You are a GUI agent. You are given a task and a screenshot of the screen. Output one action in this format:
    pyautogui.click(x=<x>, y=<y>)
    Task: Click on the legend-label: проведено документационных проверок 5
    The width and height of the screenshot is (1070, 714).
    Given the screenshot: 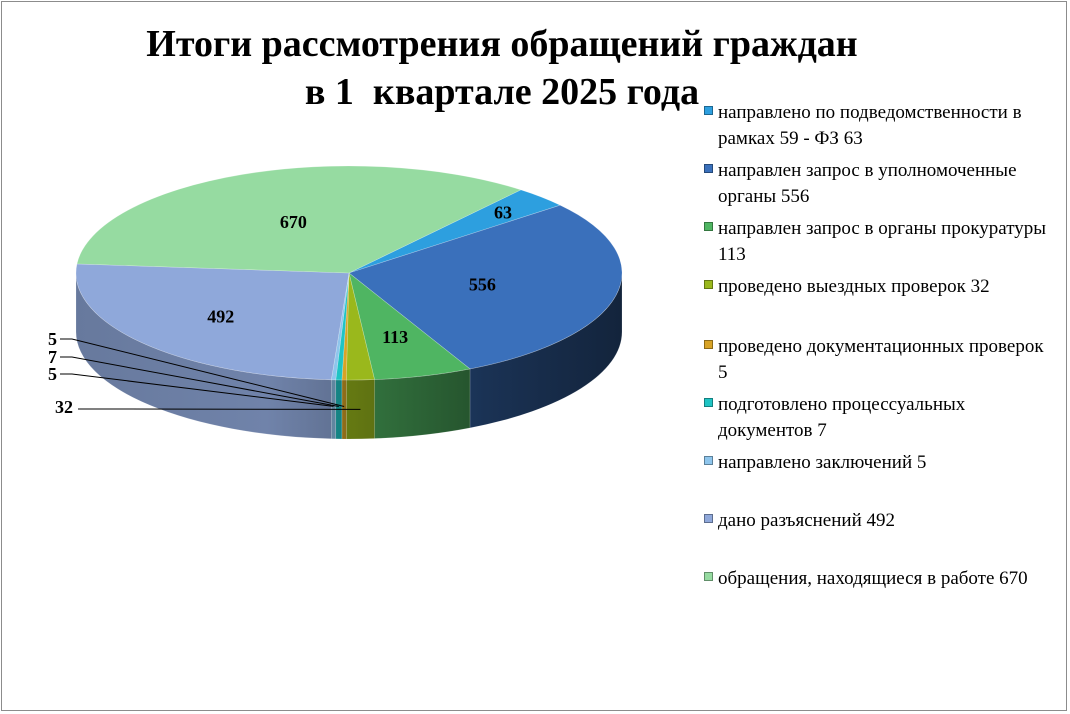 What is the action you would take?
    pyautogui.click(x=881, y=359)
    